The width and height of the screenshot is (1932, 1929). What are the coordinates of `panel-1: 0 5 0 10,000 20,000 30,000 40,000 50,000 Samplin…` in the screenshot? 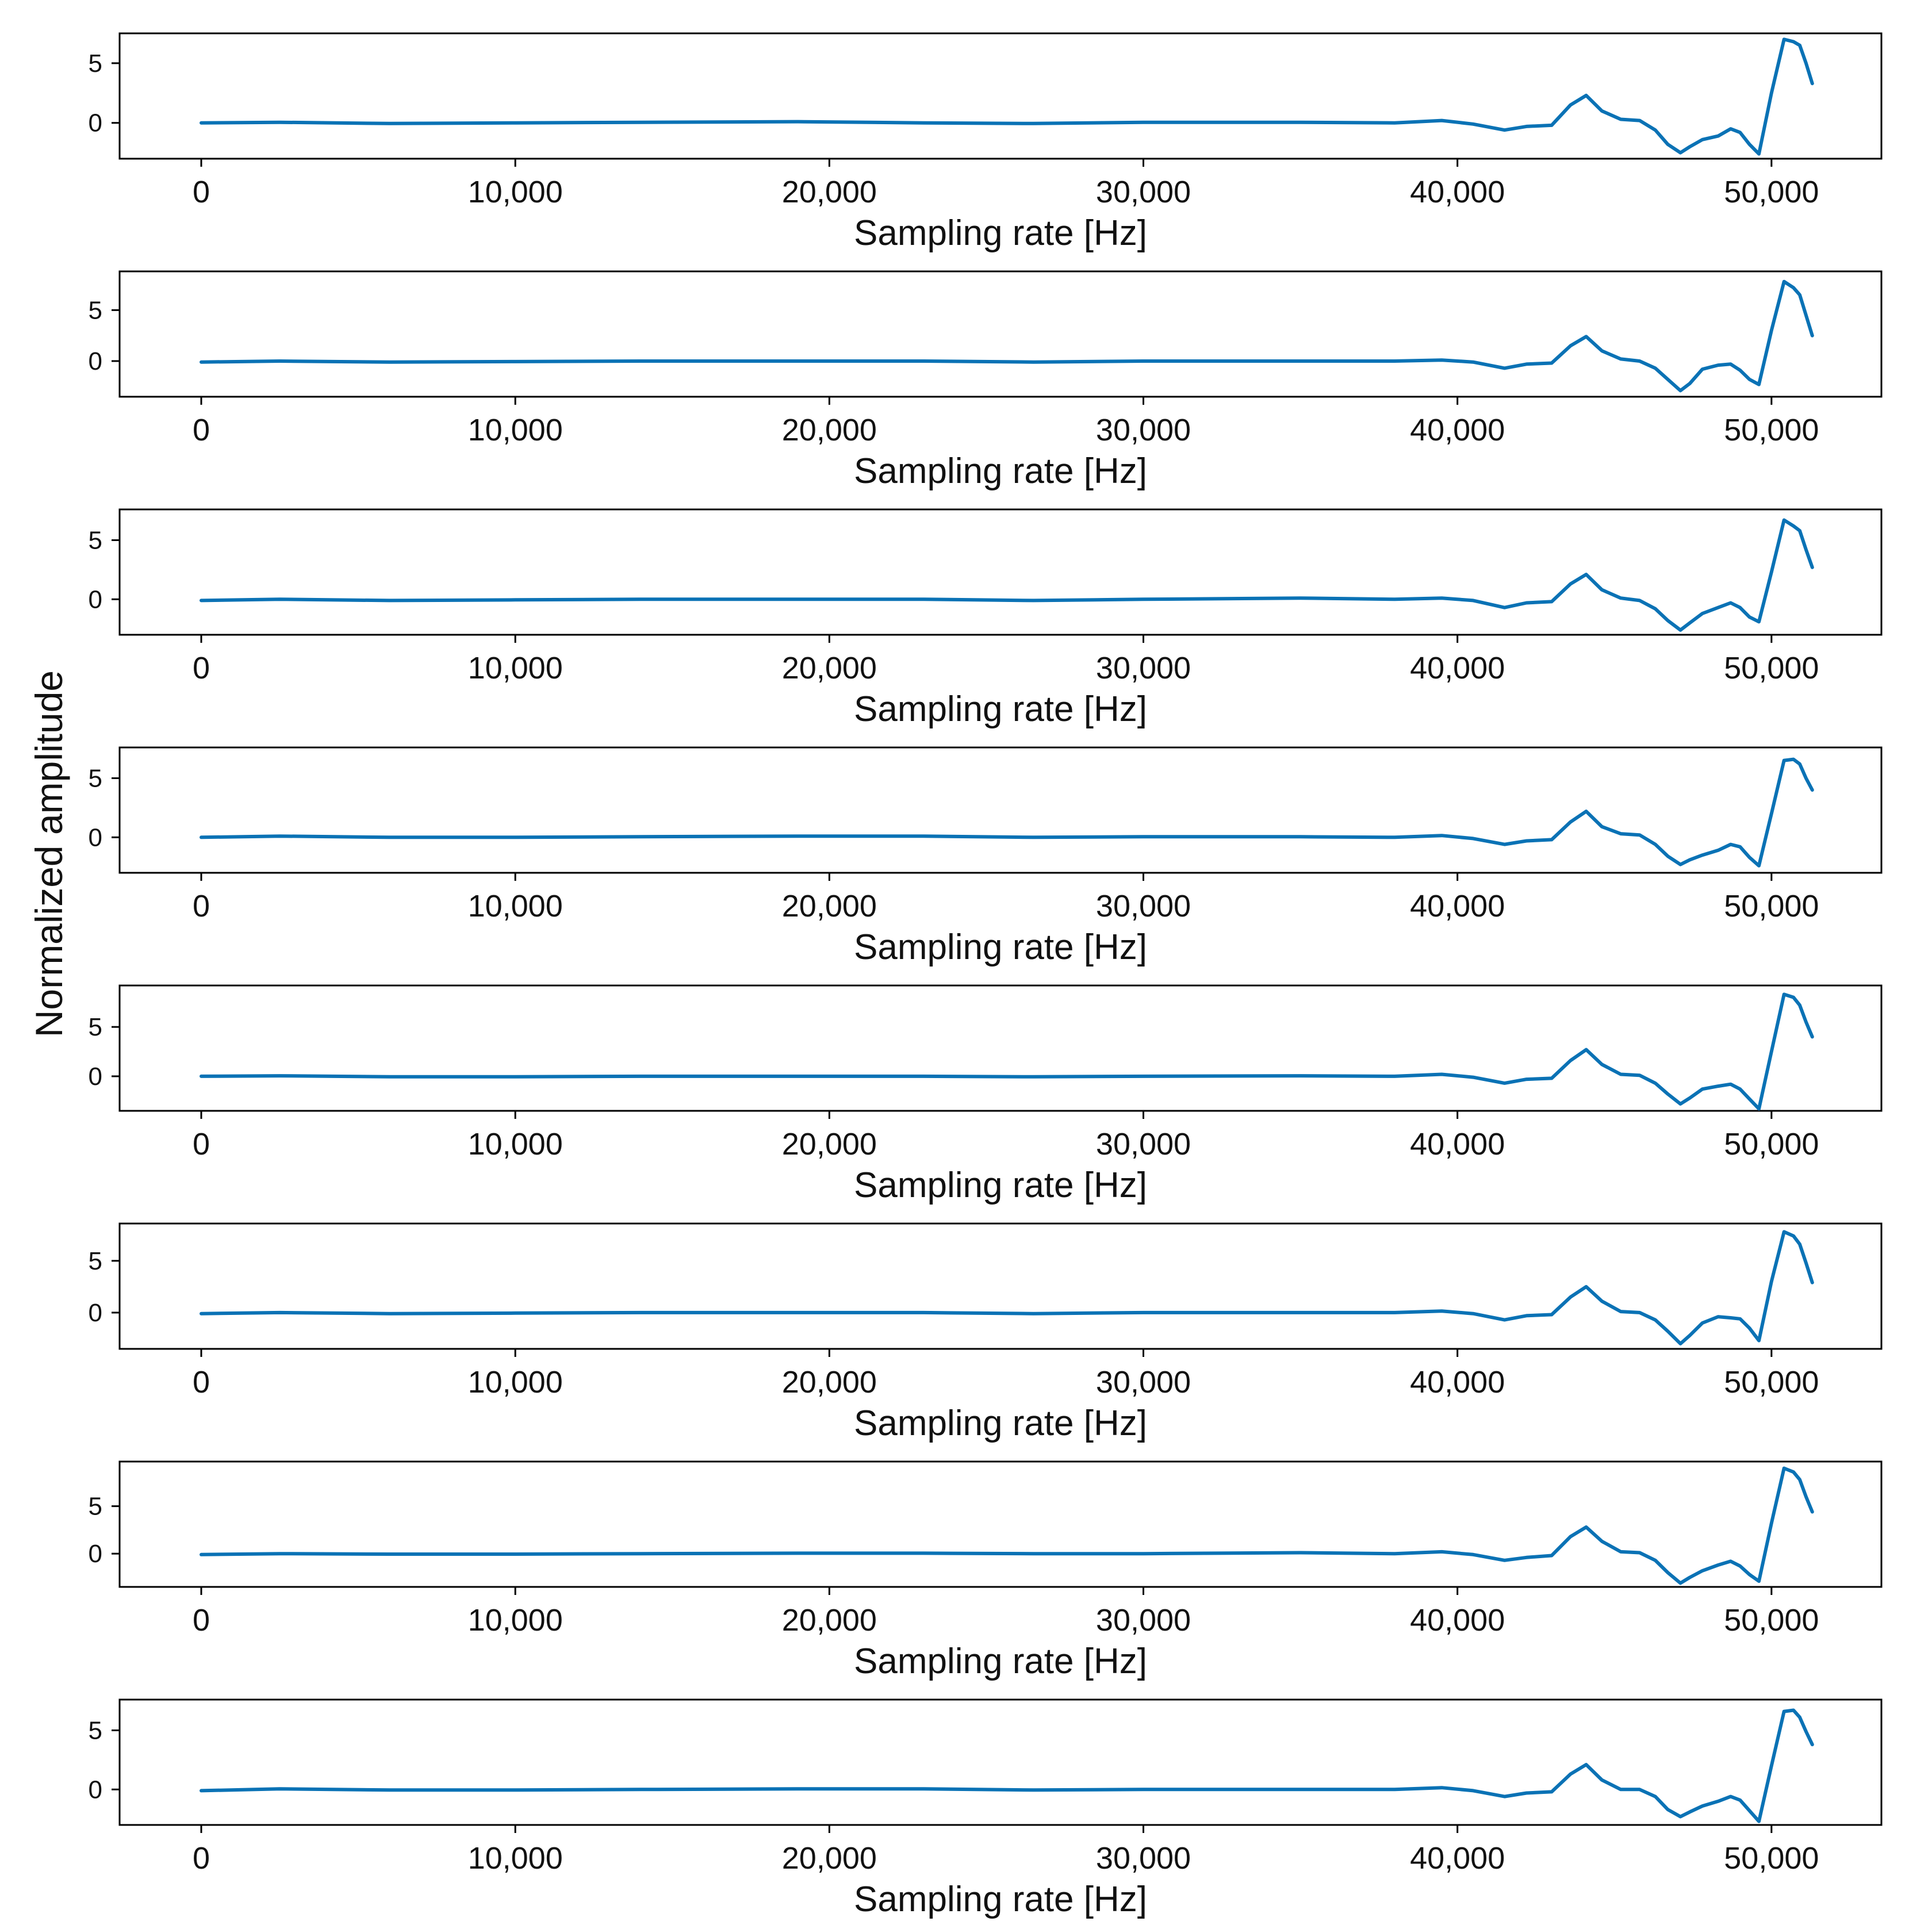 It's located at (986, 142).